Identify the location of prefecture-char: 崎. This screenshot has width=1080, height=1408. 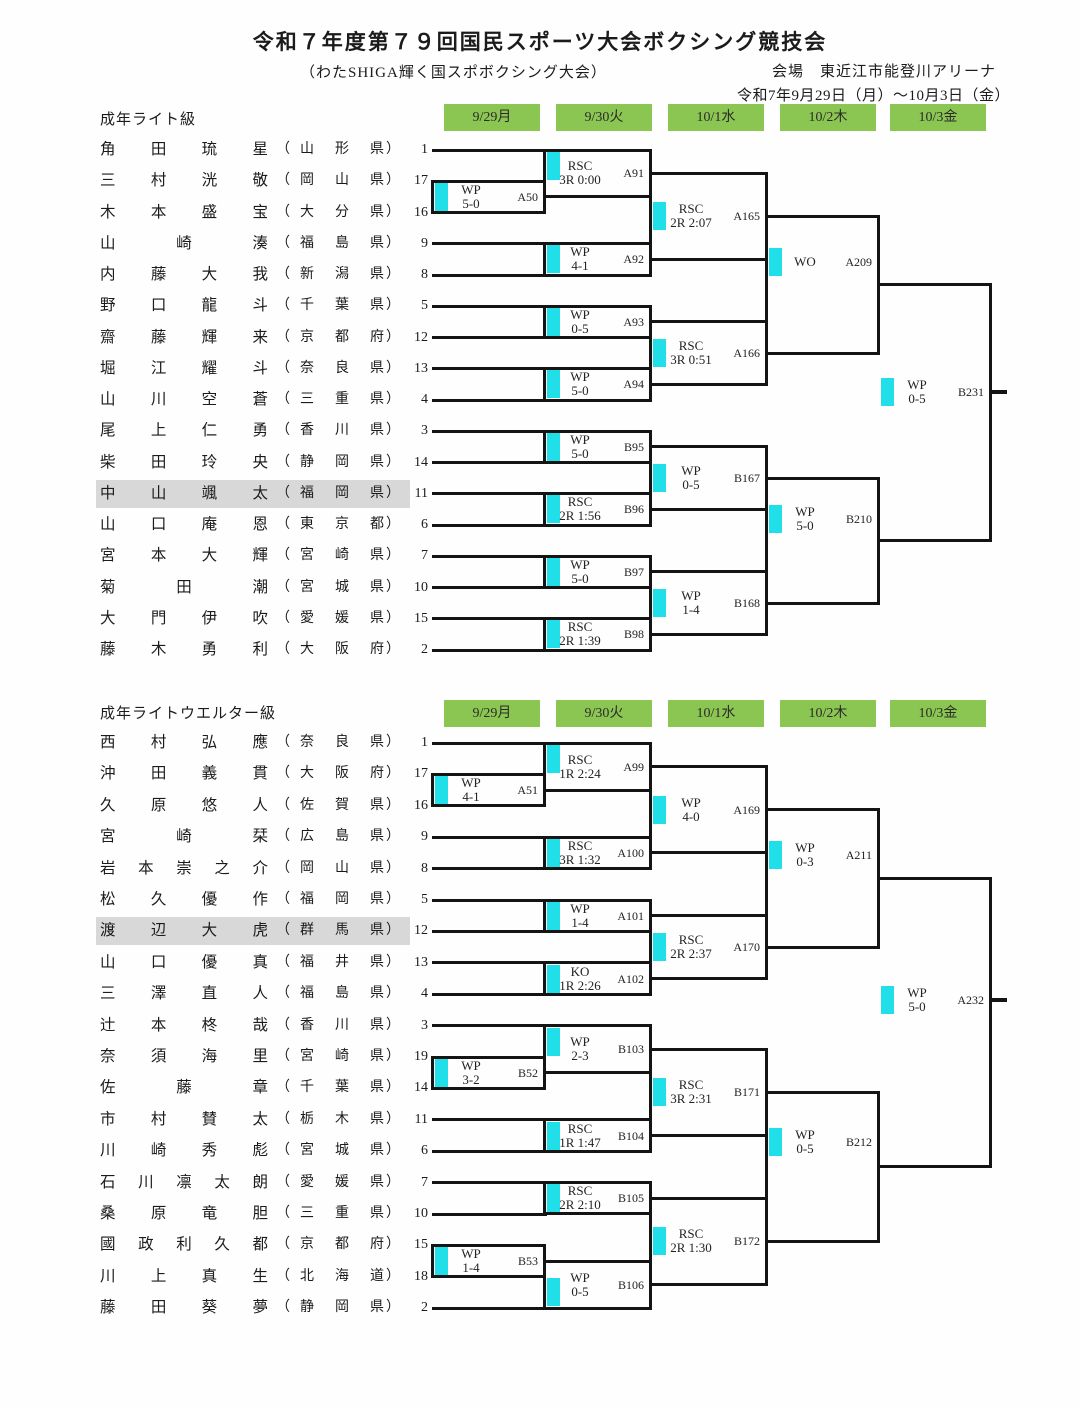
(342, 1056).